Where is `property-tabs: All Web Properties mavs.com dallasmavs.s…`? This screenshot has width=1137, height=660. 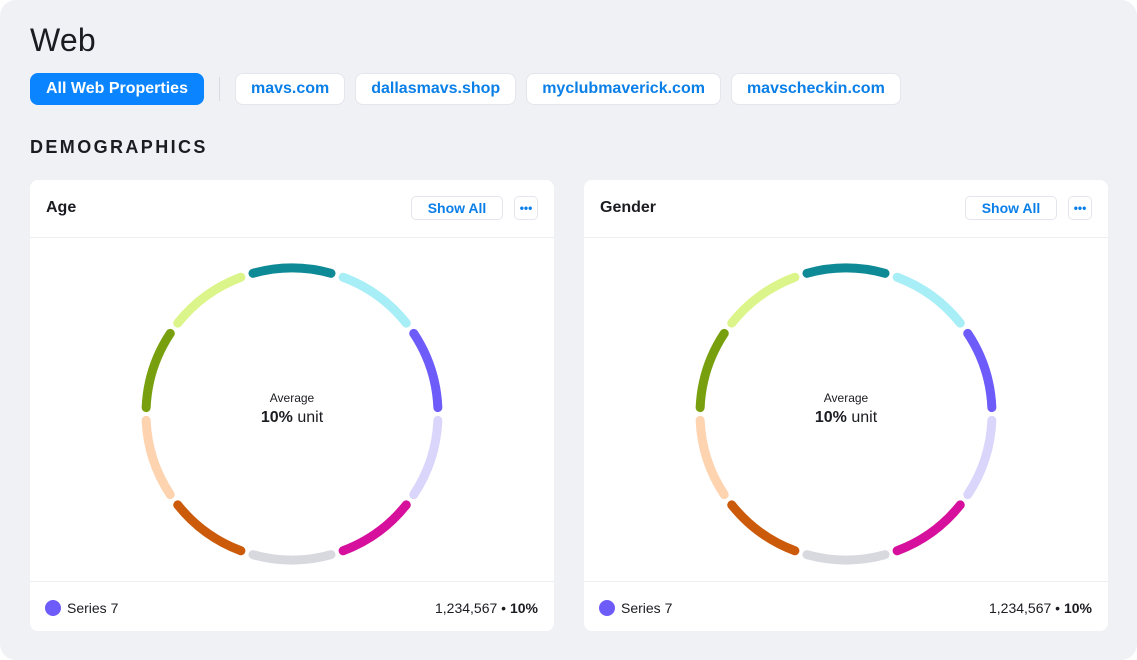 property-tabs: All Web Properties mavs.com dallasmavs.s… is located at coordinates (470, 89).